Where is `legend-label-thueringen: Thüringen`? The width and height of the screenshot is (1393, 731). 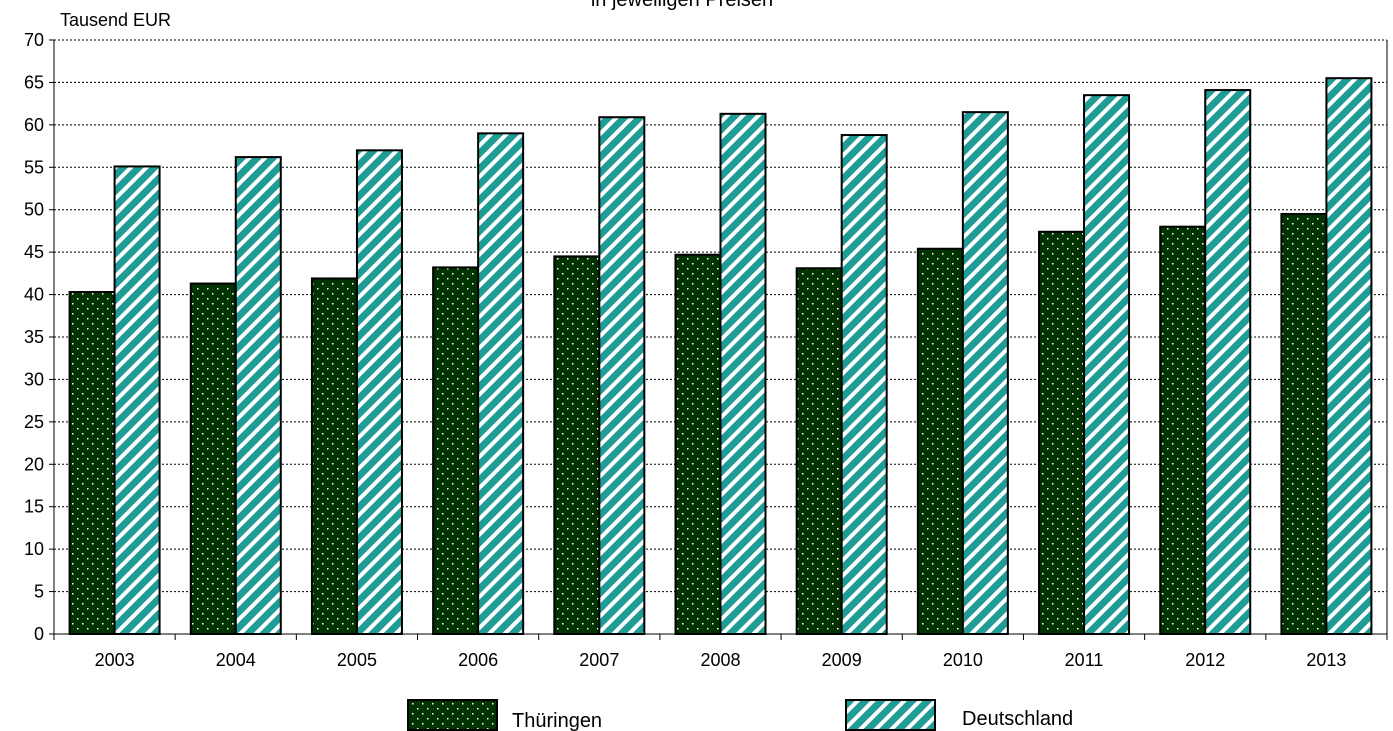
legend-label-thueringen: Thüringen is located at coordinates (557, 720).